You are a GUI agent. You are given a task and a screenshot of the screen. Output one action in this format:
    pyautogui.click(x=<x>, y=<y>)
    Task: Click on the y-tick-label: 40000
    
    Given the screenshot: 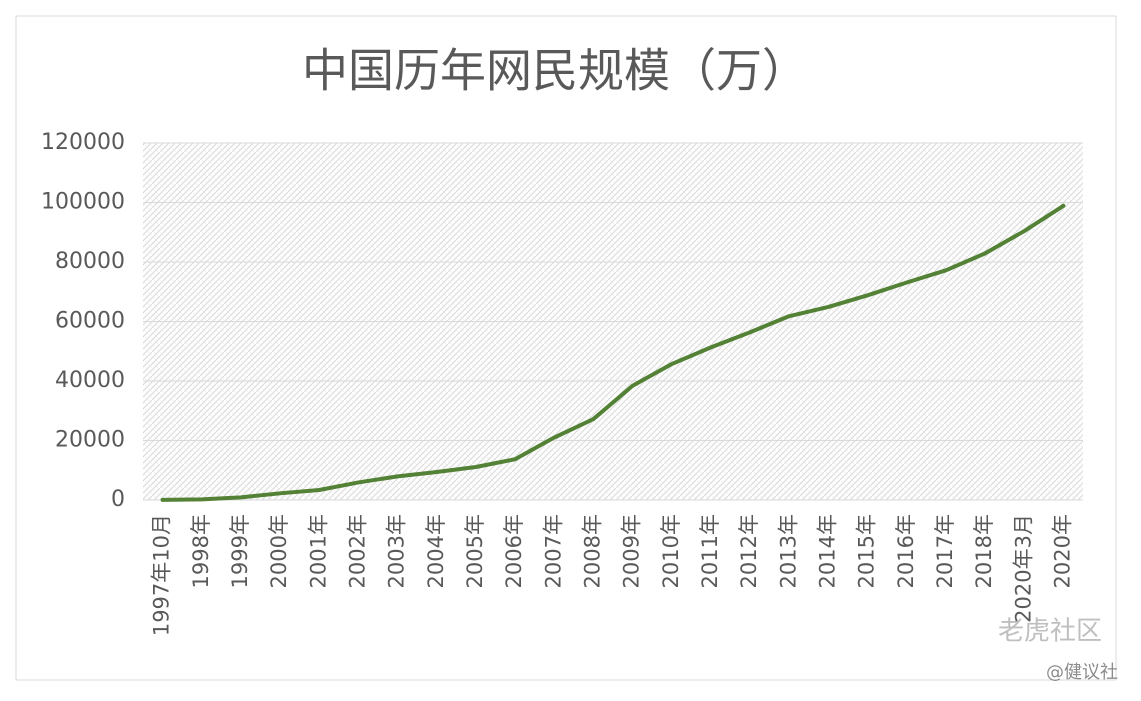 What is the action you would take?
    pyautogui.click(x=90, y=380)
    